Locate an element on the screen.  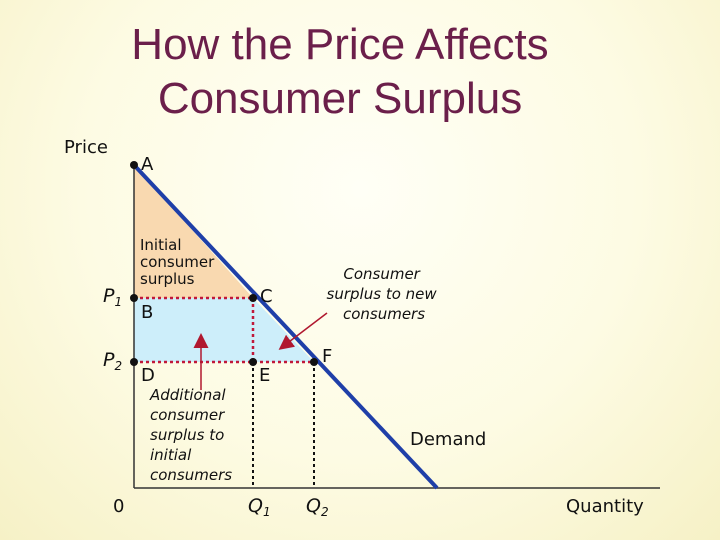
label-a: A is located at coordinates (147, 164).